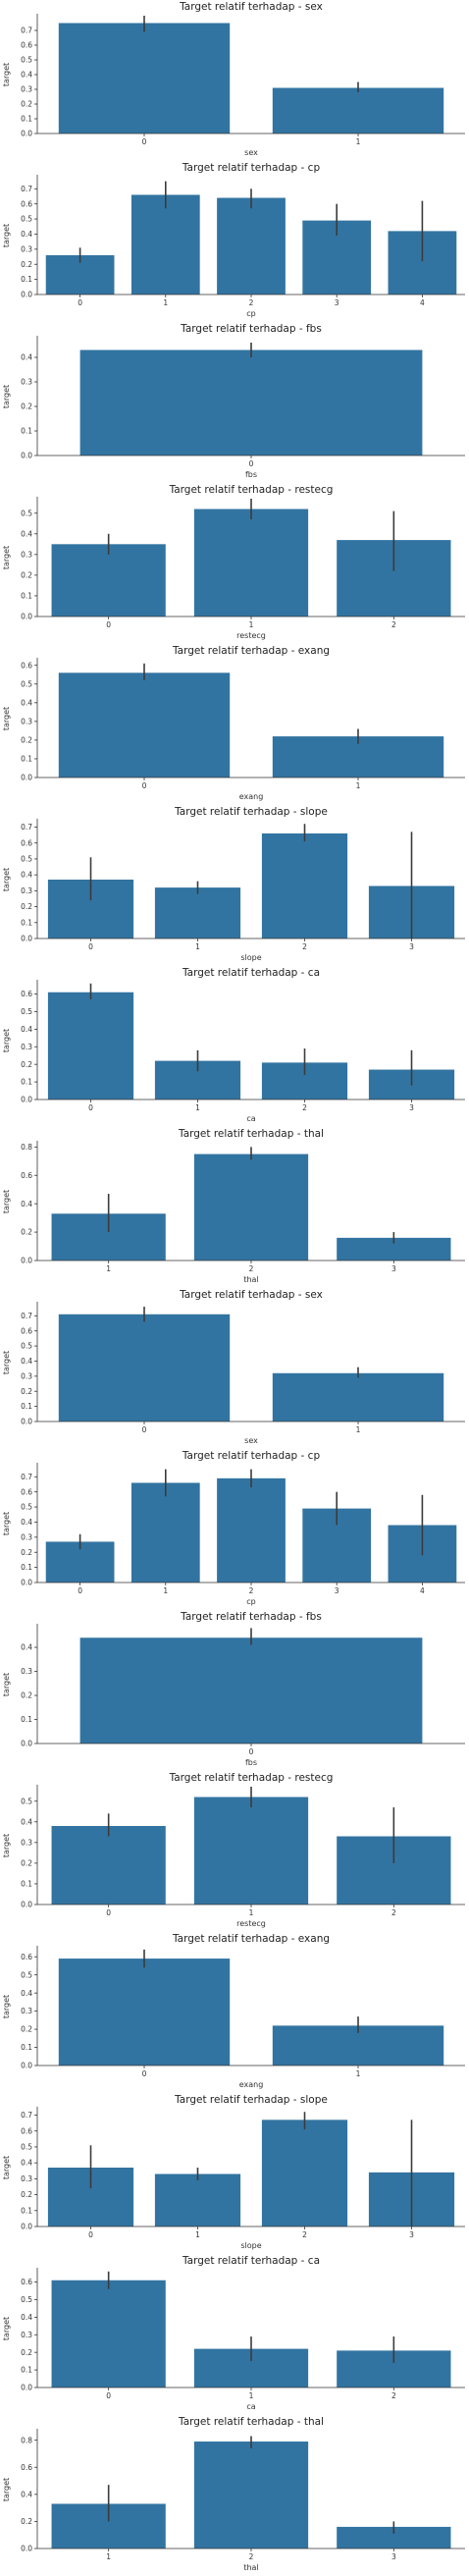  What do you see at coordinates (251, 152) in the screenshot?
I see `x-axis-label: sex` at bounding box center [251, 152].